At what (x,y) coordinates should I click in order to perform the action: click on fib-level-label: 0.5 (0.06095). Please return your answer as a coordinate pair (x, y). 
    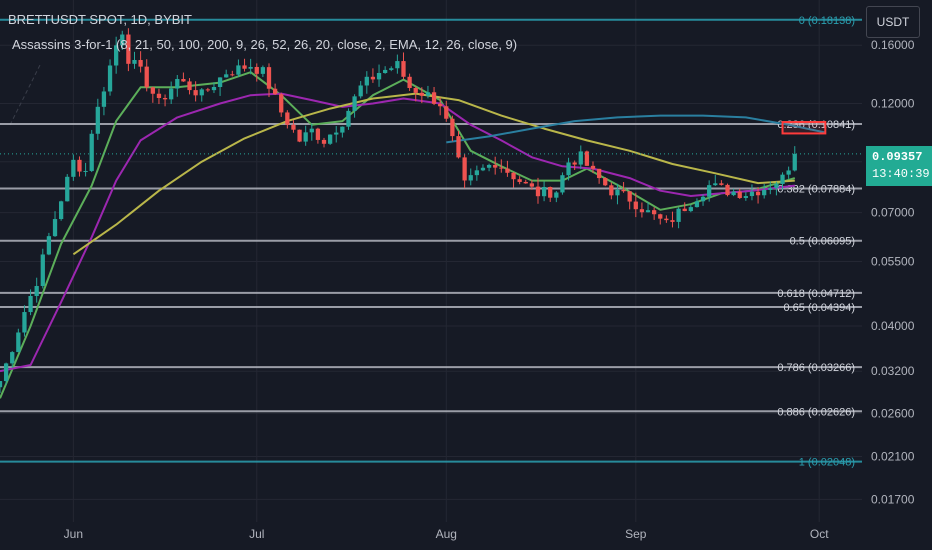
    Looking at the image, I should click on (822, 242).